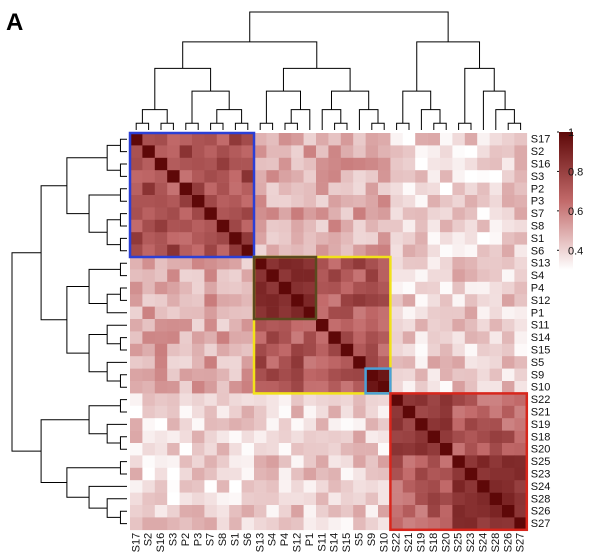 The width and height of the screenshot is (590, 556). Describe the element at coordinates (484, 543) in the screenshot. I see `column-label: S24` at that location.